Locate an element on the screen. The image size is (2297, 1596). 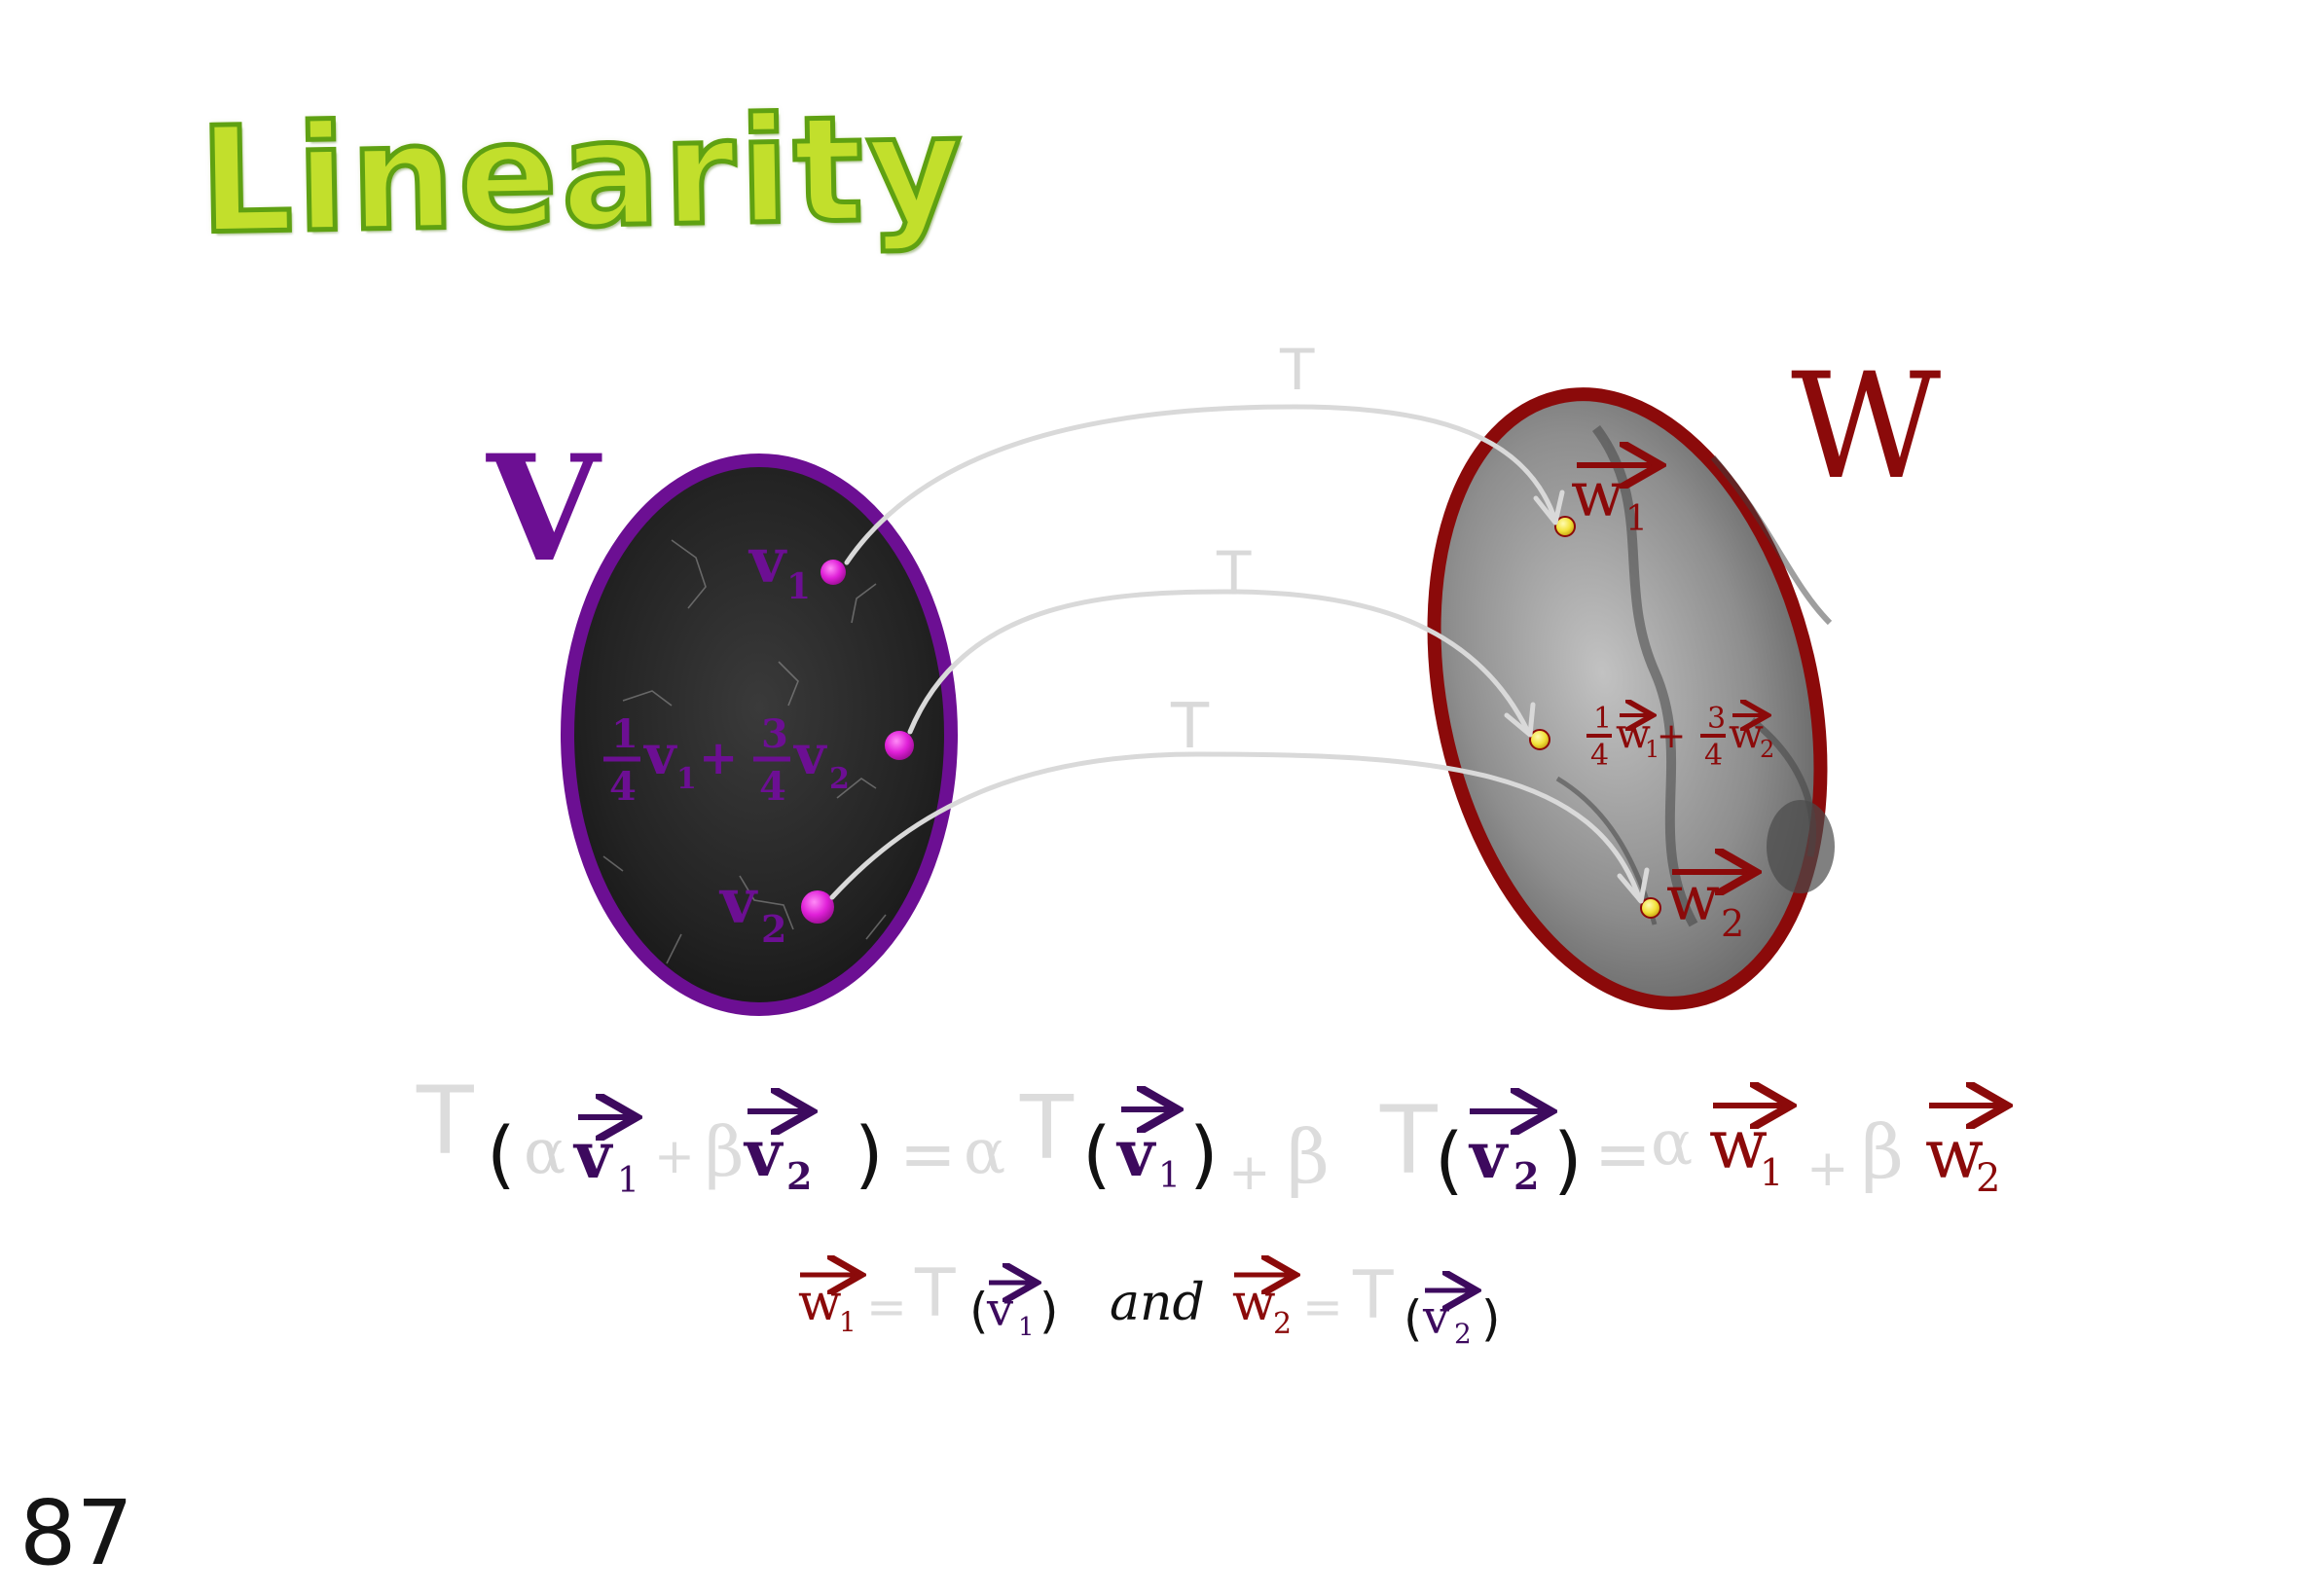
space-v: V v 1 1 4 v 1 + 3 4 v 2 v 2 is located at coordinates (722, 719).